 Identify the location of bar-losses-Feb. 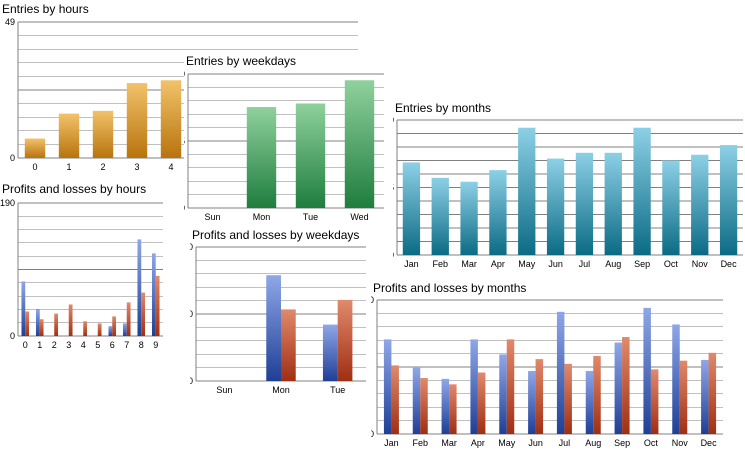
(424, 406).